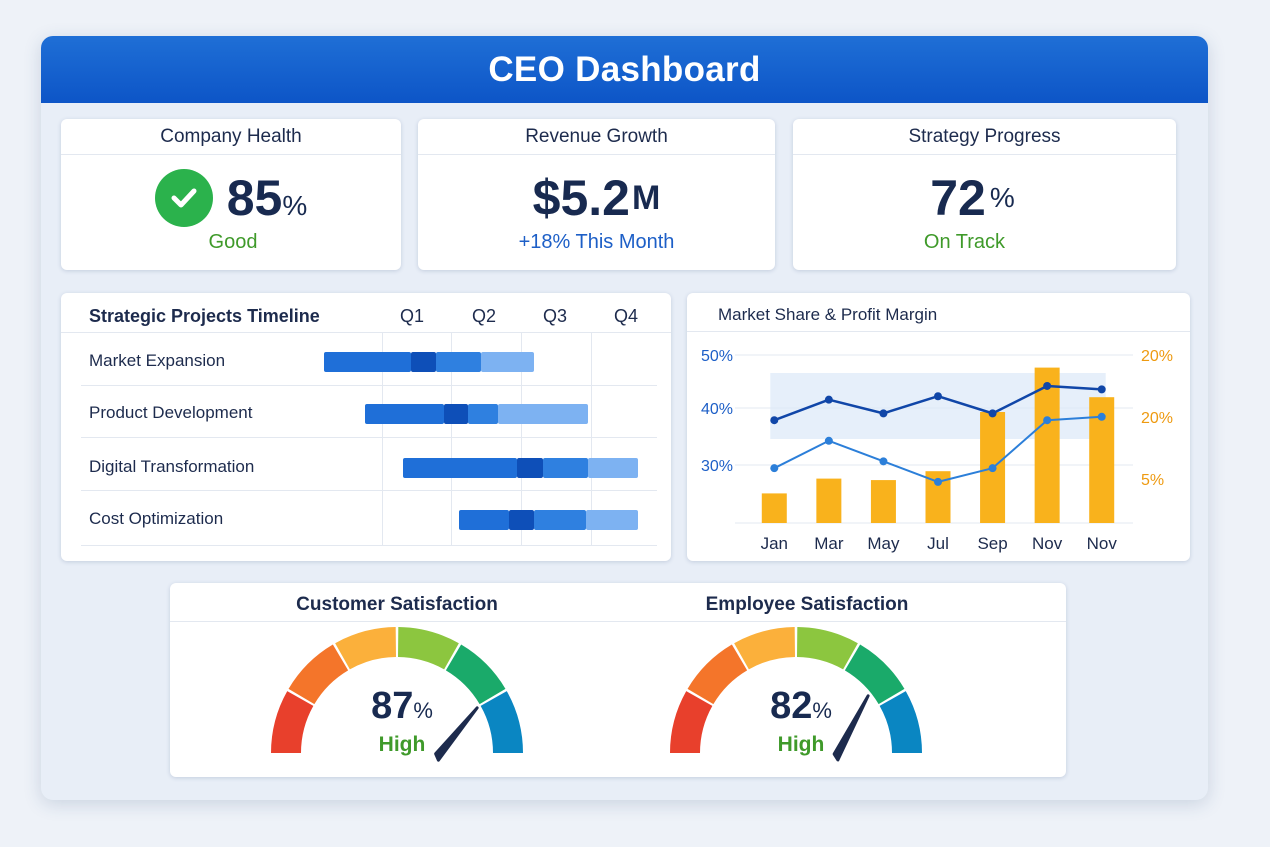 The height and width of the screenshot is (847, 1270). What do you see at coordinates (183, 198) in the screenshot?
I see `check-circle-icon` at bounding box center [183, 198].